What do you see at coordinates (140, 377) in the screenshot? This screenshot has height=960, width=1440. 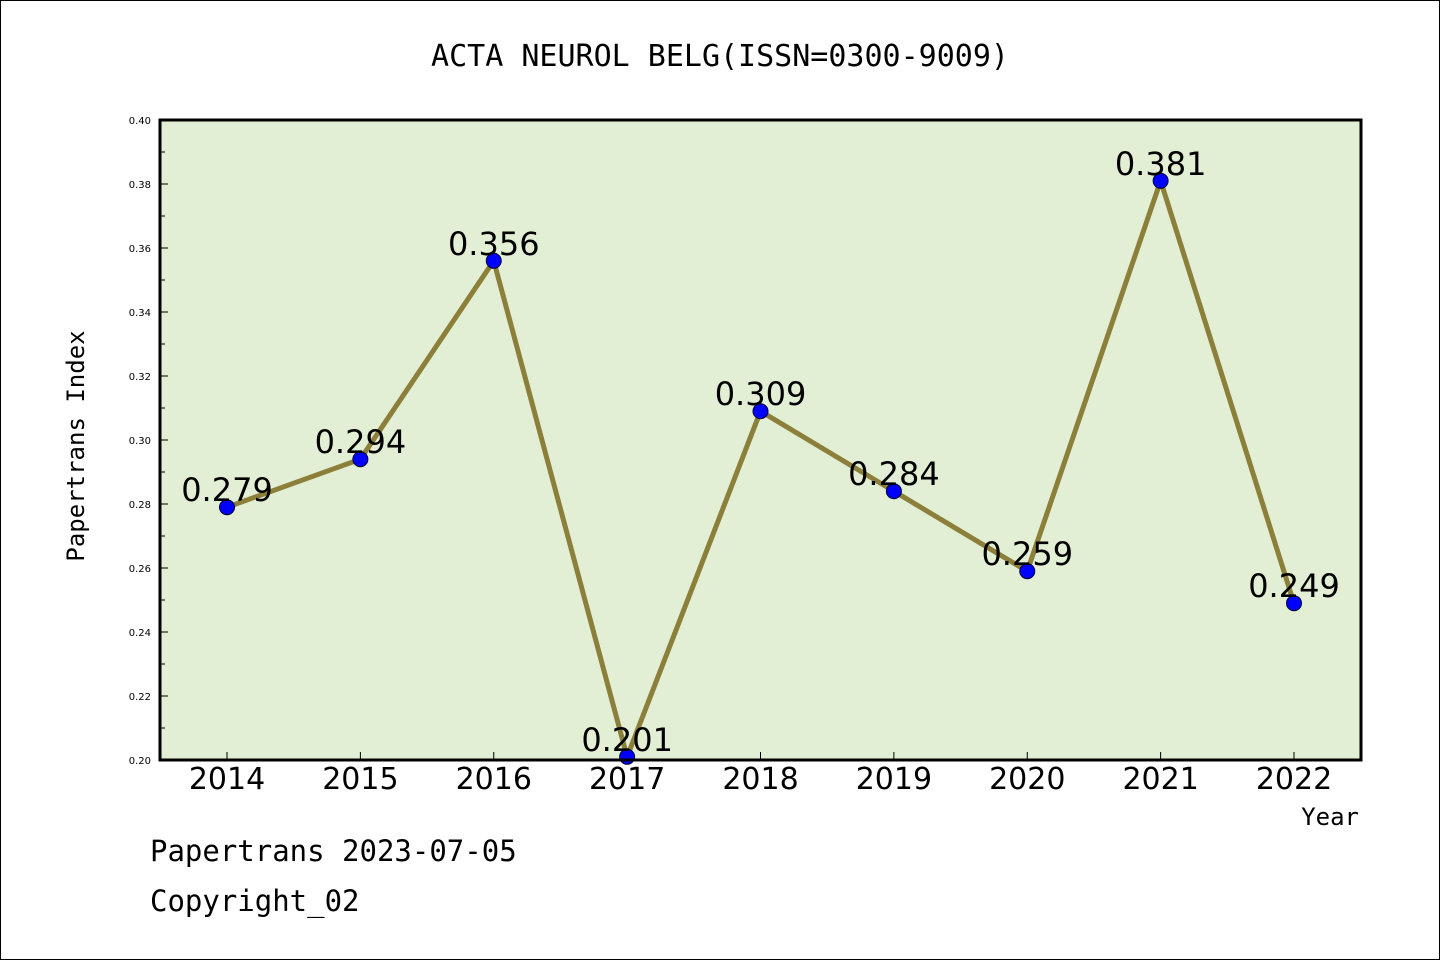 I see `y-tick-label: 0.32` at bounding box center [140, 377].